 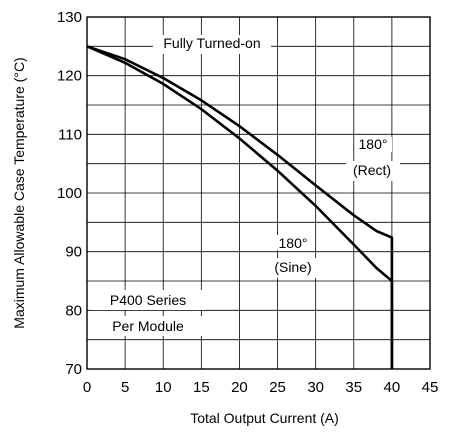 I want to click on y-tick-label: 120, so click(x=69, y=76).